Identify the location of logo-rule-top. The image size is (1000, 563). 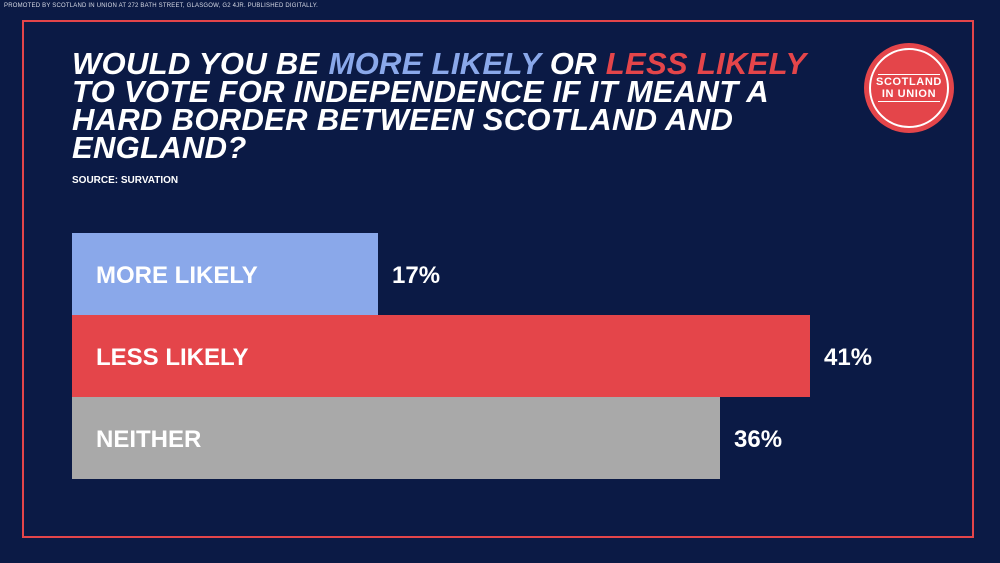
(908, 74).